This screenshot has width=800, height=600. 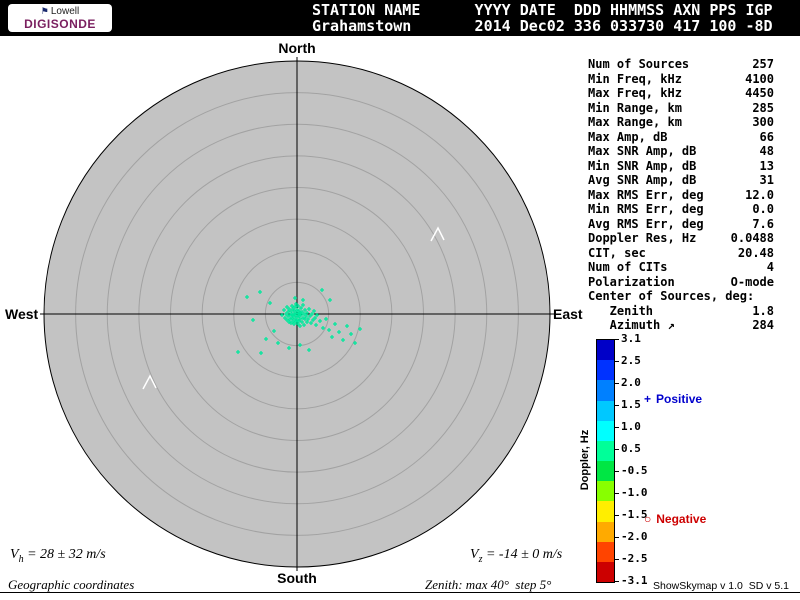 What do you see at coordinates (681, 93) in the screenshot?
I see `stats-row: Max Freq, kHz 4450` at bounding box center [681, 93].